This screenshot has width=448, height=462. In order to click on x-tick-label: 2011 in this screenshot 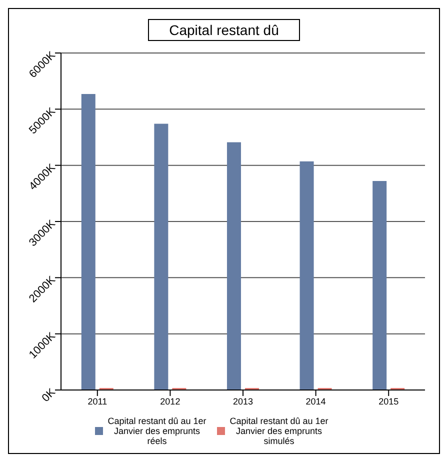, I will do `click(98, 401)`.